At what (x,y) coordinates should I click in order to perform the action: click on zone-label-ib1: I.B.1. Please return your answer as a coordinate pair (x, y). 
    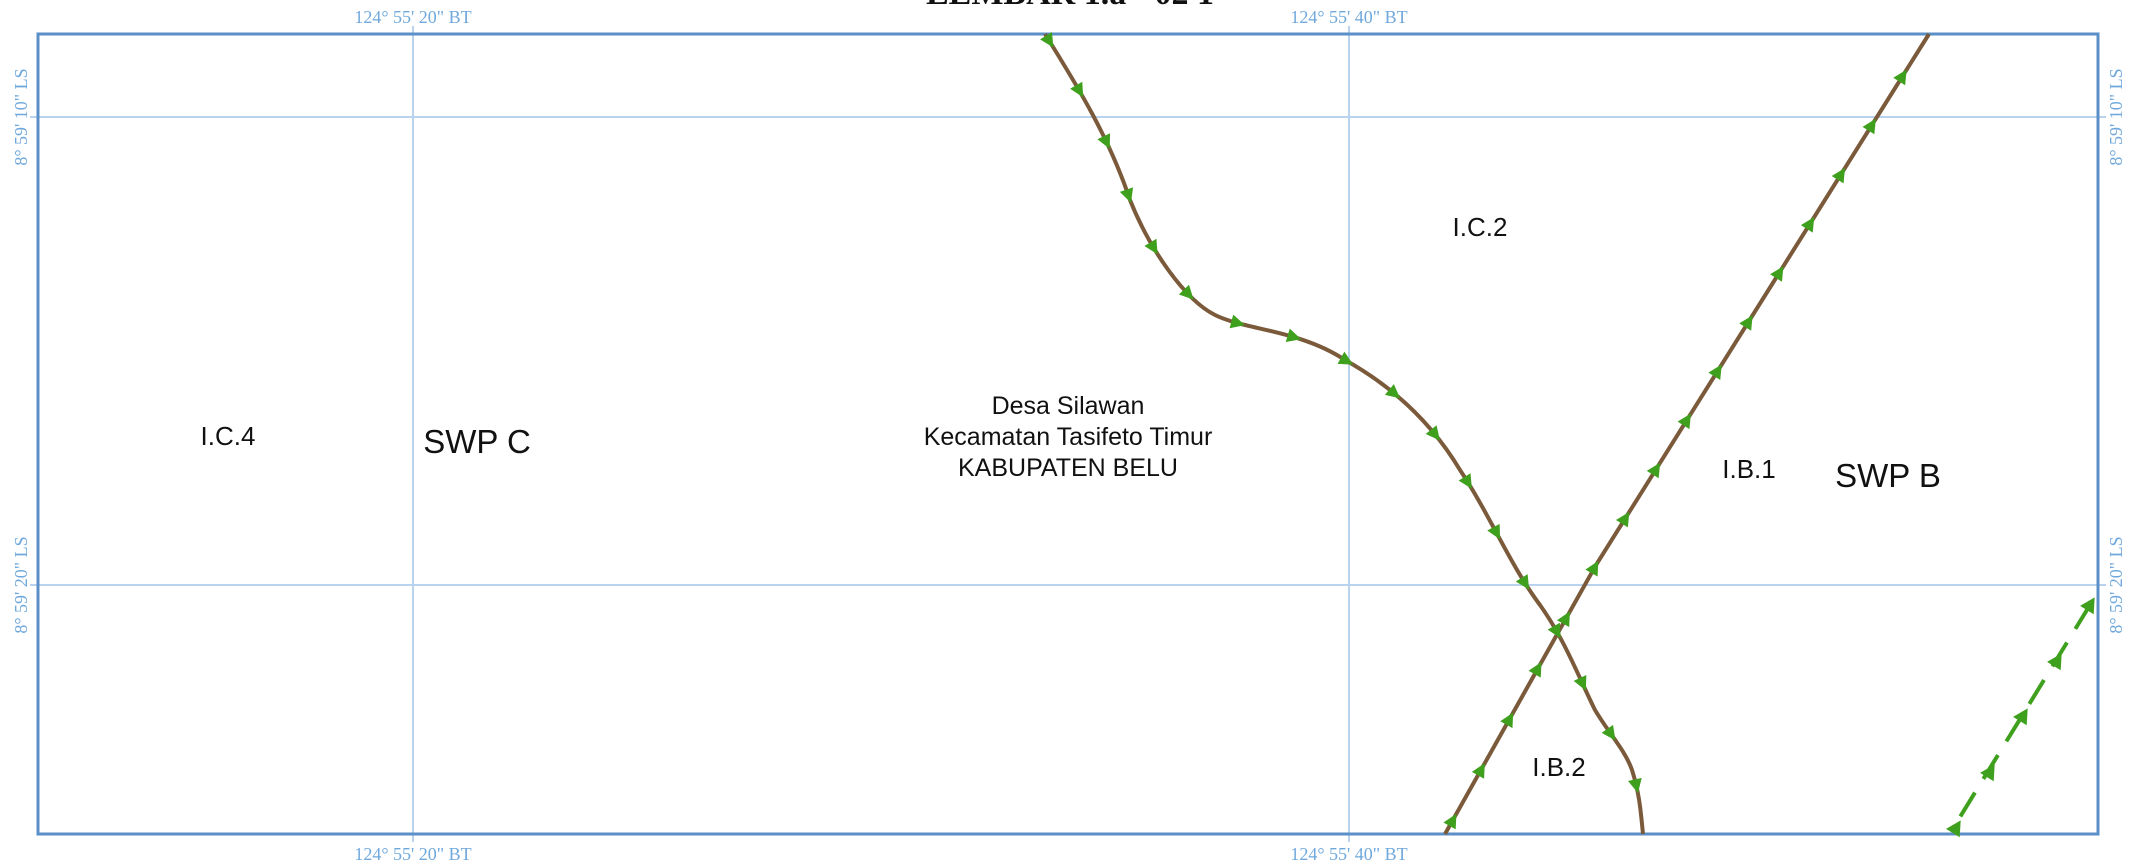
    Looking at the image, I should click on (1748, 469).